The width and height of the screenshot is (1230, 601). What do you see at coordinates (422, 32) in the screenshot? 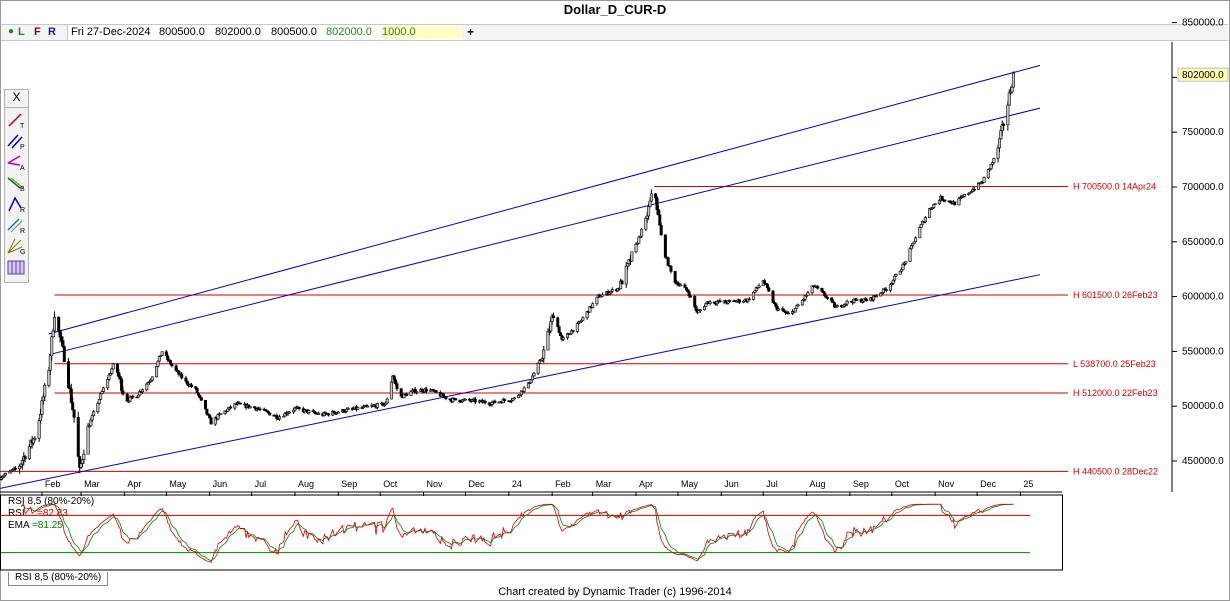
I see `bar-volume: 1000.0` at bounding box center [422, 32].